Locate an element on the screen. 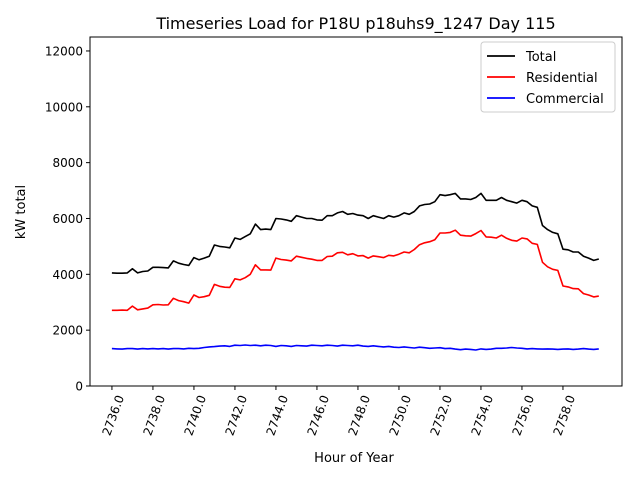 The width and height of the screenshot is (640, 484). legend-box is located at coordinates (548, 77).